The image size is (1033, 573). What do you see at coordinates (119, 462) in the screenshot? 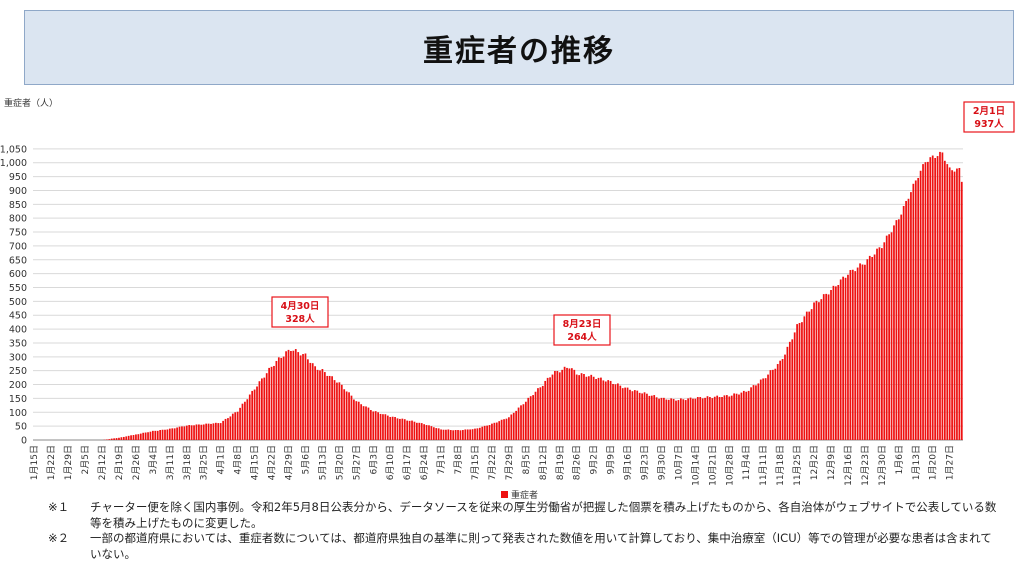
I see `x-tick-label: 2月19日` at bounding box center [119, 462].